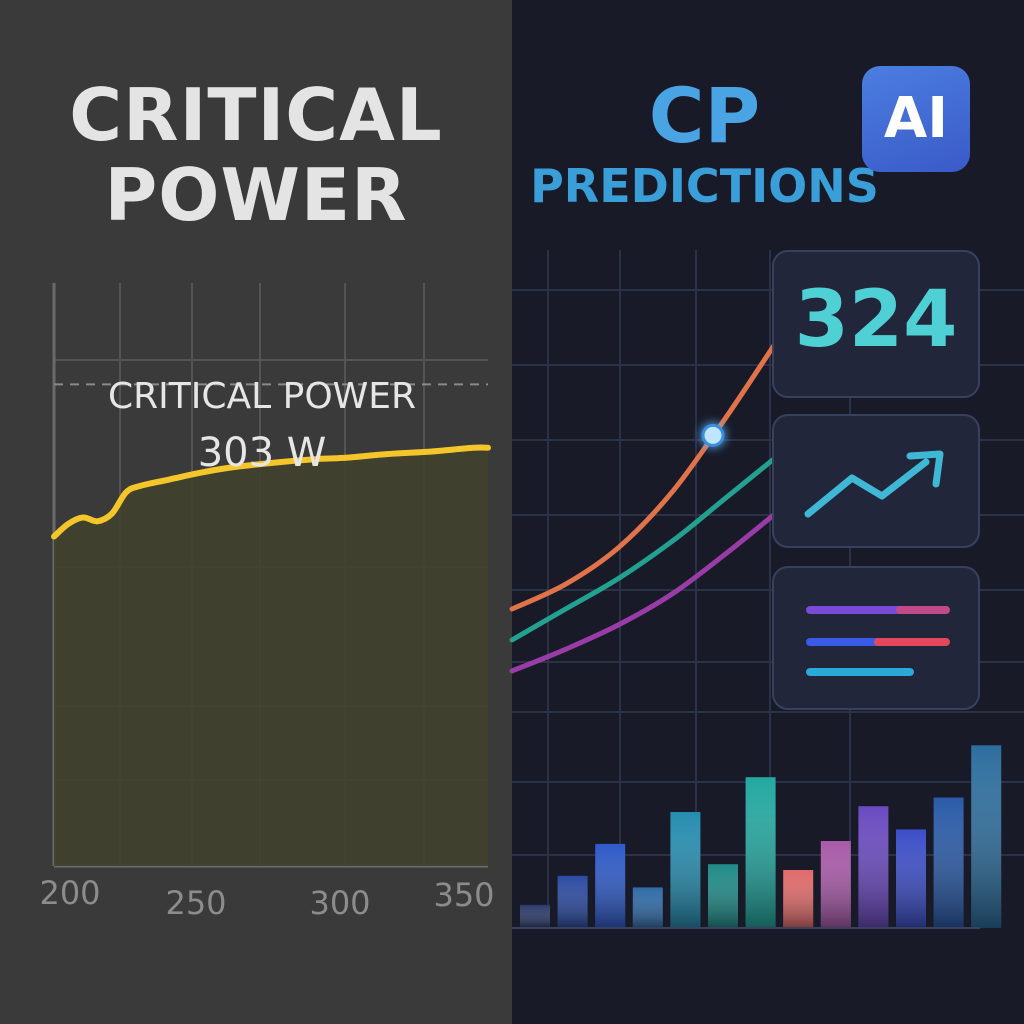 Image resolution: width=1024 pixels, height=1024 pixels. What do you see at coordinates (874, 484) in the screenshot?
I see `trend-up-arrow-icon` at bounding box center [874, 484].